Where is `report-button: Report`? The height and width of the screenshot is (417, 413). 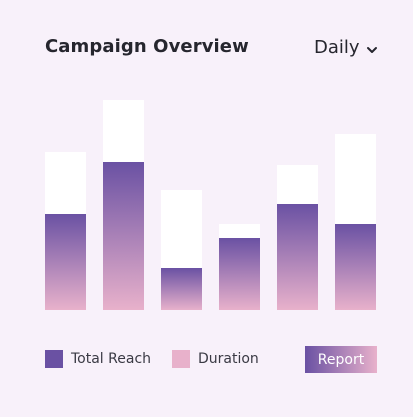
report-button: Report is located at coordinates (341, 359).